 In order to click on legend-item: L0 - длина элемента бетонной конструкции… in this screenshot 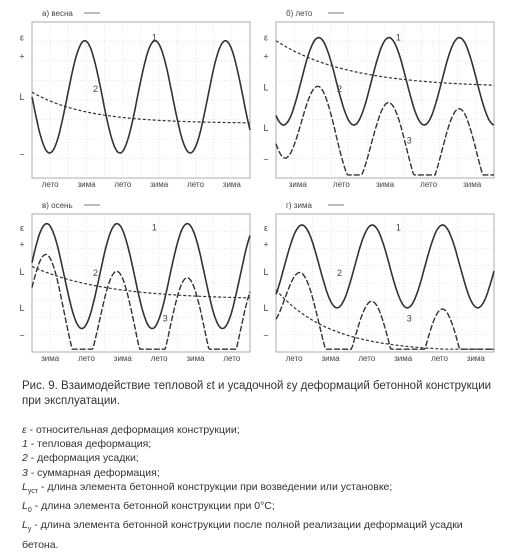, I will do `click(257, 508)`.